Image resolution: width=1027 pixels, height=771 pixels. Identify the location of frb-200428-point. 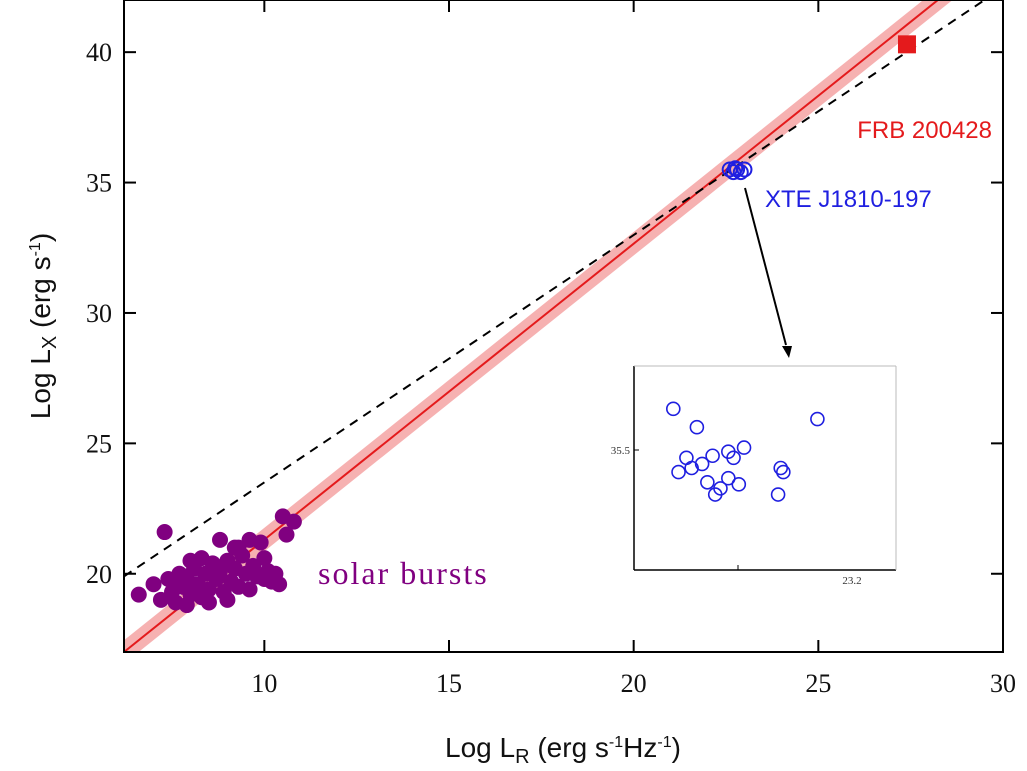
(906, 44).